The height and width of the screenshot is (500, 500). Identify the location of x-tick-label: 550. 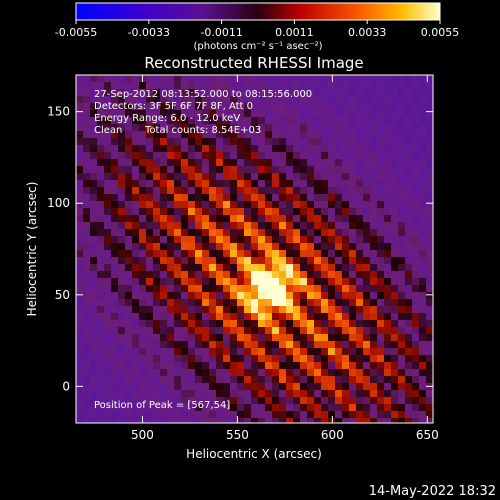
(237, 435).